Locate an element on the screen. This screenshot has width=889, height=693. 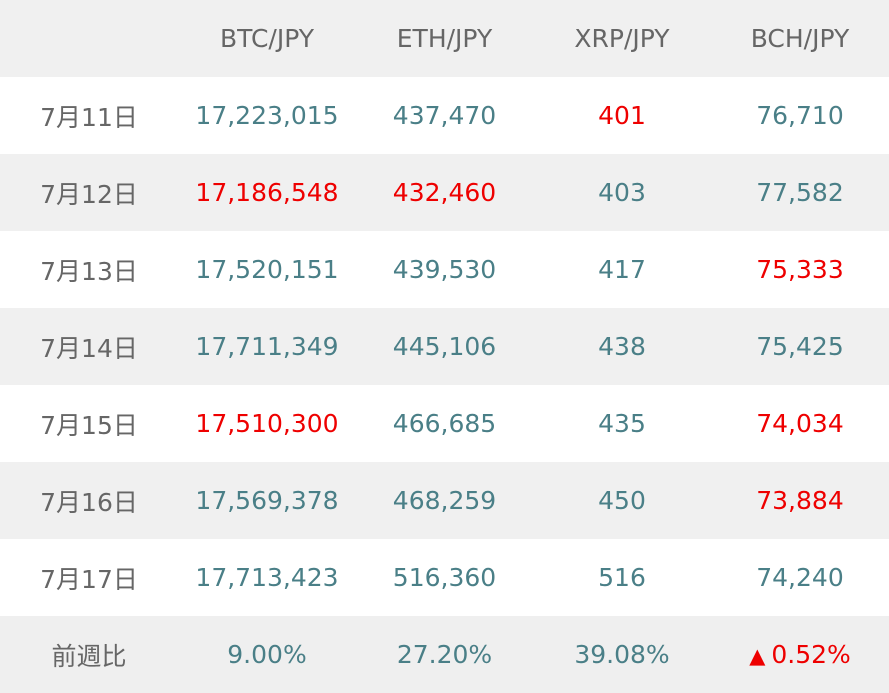
row-date: 7月12日 is located at coordinates (89, 192).